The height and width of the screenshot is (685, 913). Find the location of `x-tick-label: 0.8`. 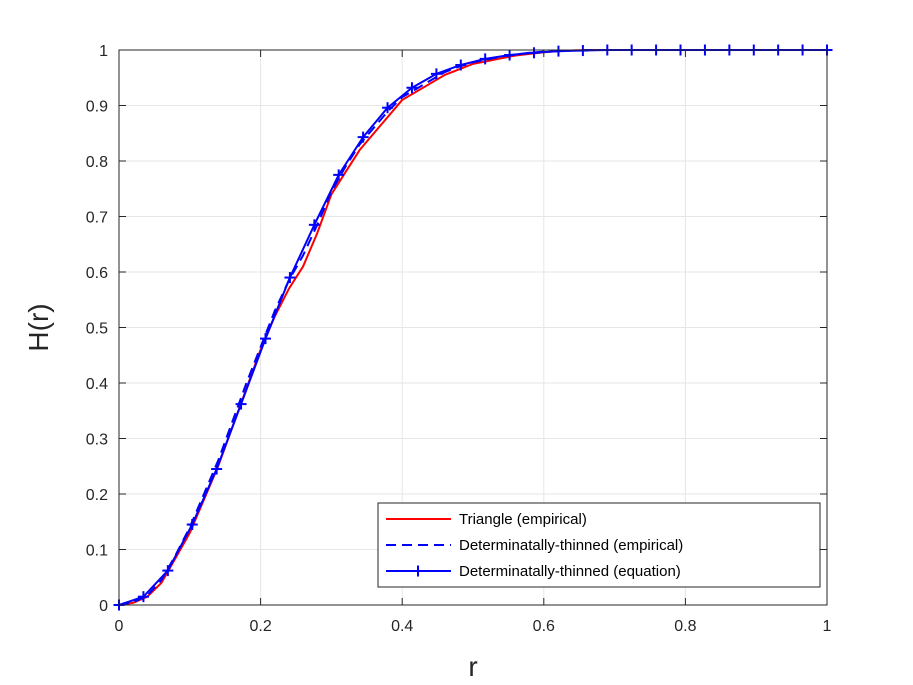

x-tick-label: 0.8 is located at coordinates (685, 626).